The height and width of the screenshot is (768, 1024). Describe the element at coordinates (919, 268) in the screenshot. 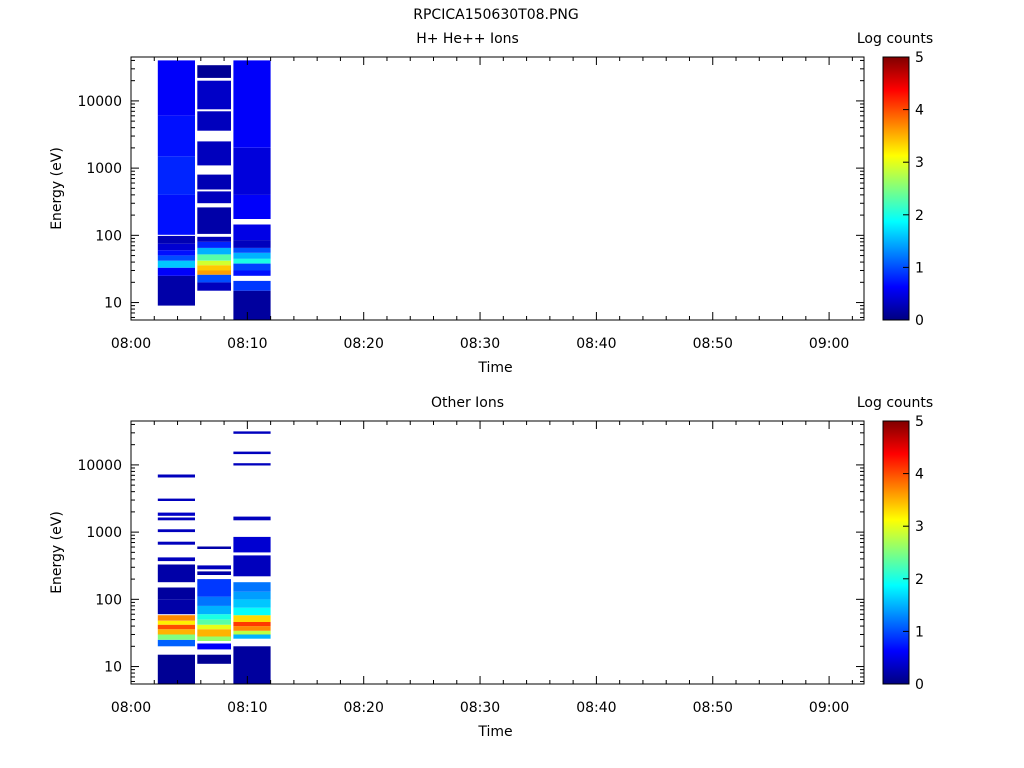

I see `colorbar-tick-label: 1` at that location.